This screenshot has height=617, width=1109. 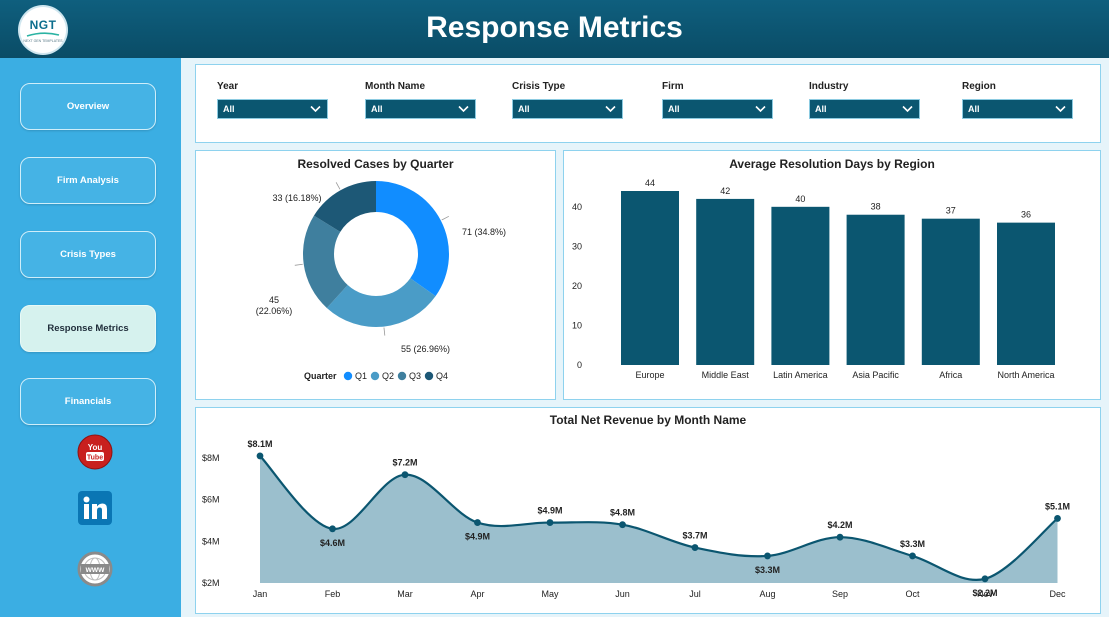 What do you see at coordinates (344, 206) in the screenshot?
I see `donut-slice-q4` at bounding box center [344, 206].